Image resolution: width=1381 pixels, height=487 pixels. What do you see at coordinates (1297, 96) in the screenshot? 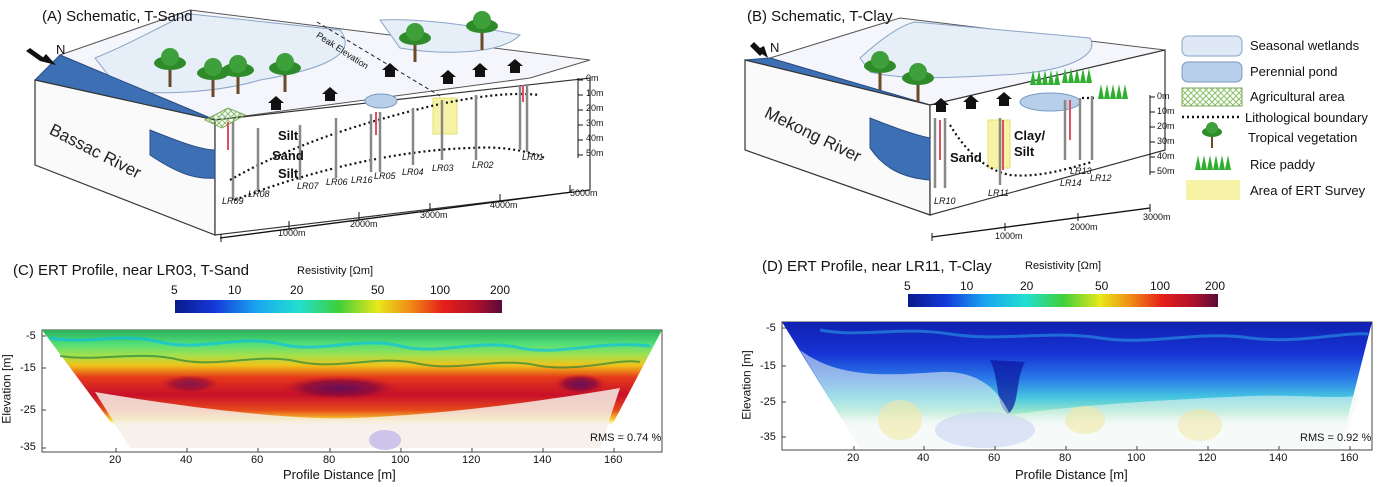
I see `legend-label: Agricultural area` at bounding box center [1297, 96].